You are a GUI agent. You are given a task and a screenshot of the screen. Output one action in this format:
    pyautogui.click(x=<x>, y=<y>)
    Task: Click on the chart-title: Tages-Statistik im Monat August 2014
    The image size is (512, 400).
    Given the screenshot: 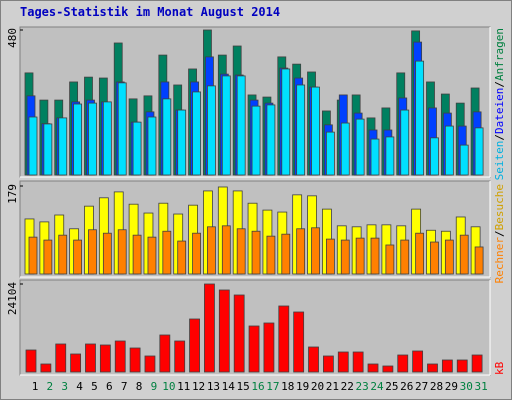 What is the action you would take?
    pyautogui.click(x=150, y=12)
    